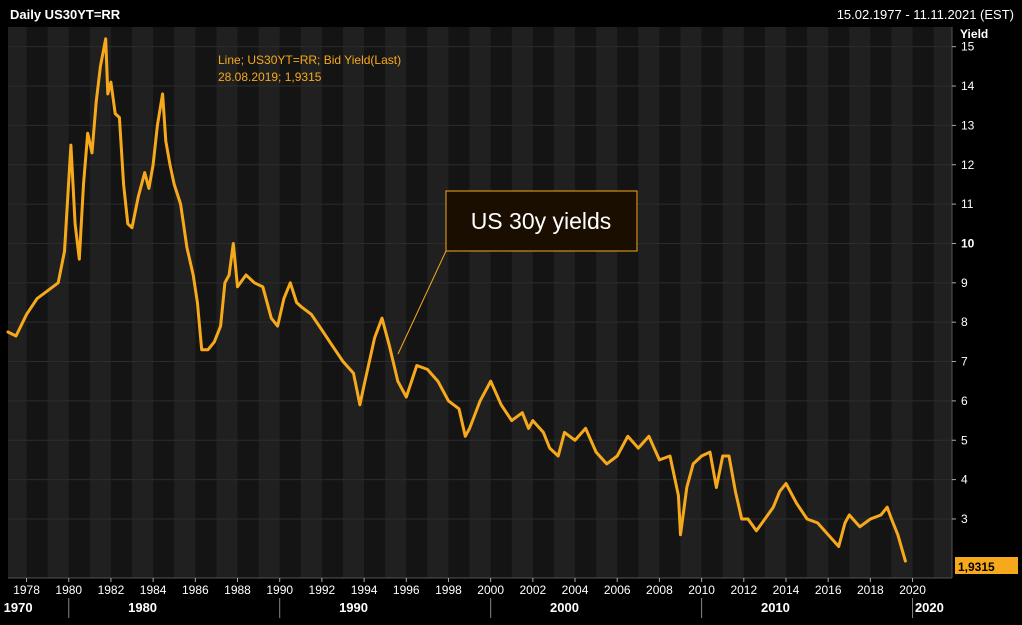 Image resolution: width=1022 pixels, height=625 pixels. Describe the element at coordinates (929, 607) in the screenshot. I see `decade-label: 2020` at that location.